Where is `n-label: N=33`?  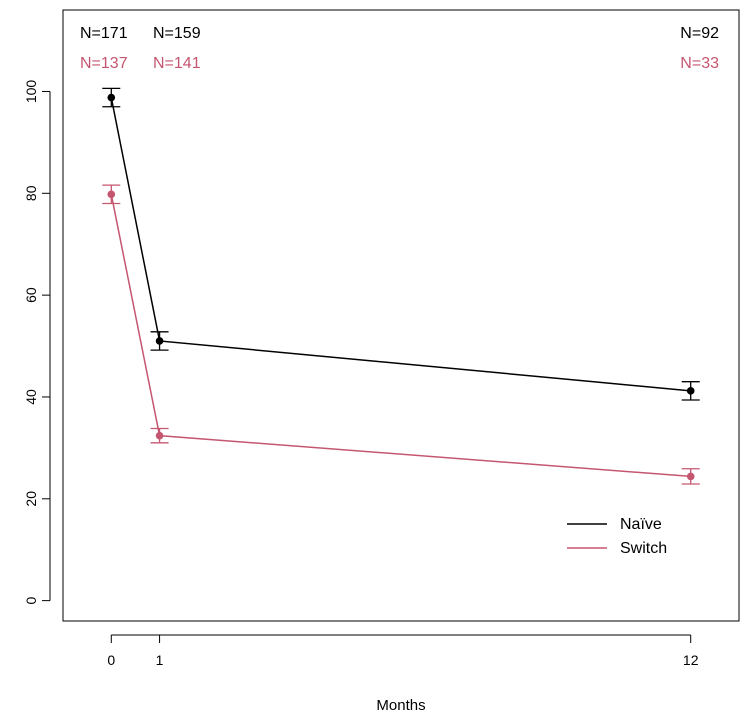
n-label: N=33 is located at coordinates (699, 63).